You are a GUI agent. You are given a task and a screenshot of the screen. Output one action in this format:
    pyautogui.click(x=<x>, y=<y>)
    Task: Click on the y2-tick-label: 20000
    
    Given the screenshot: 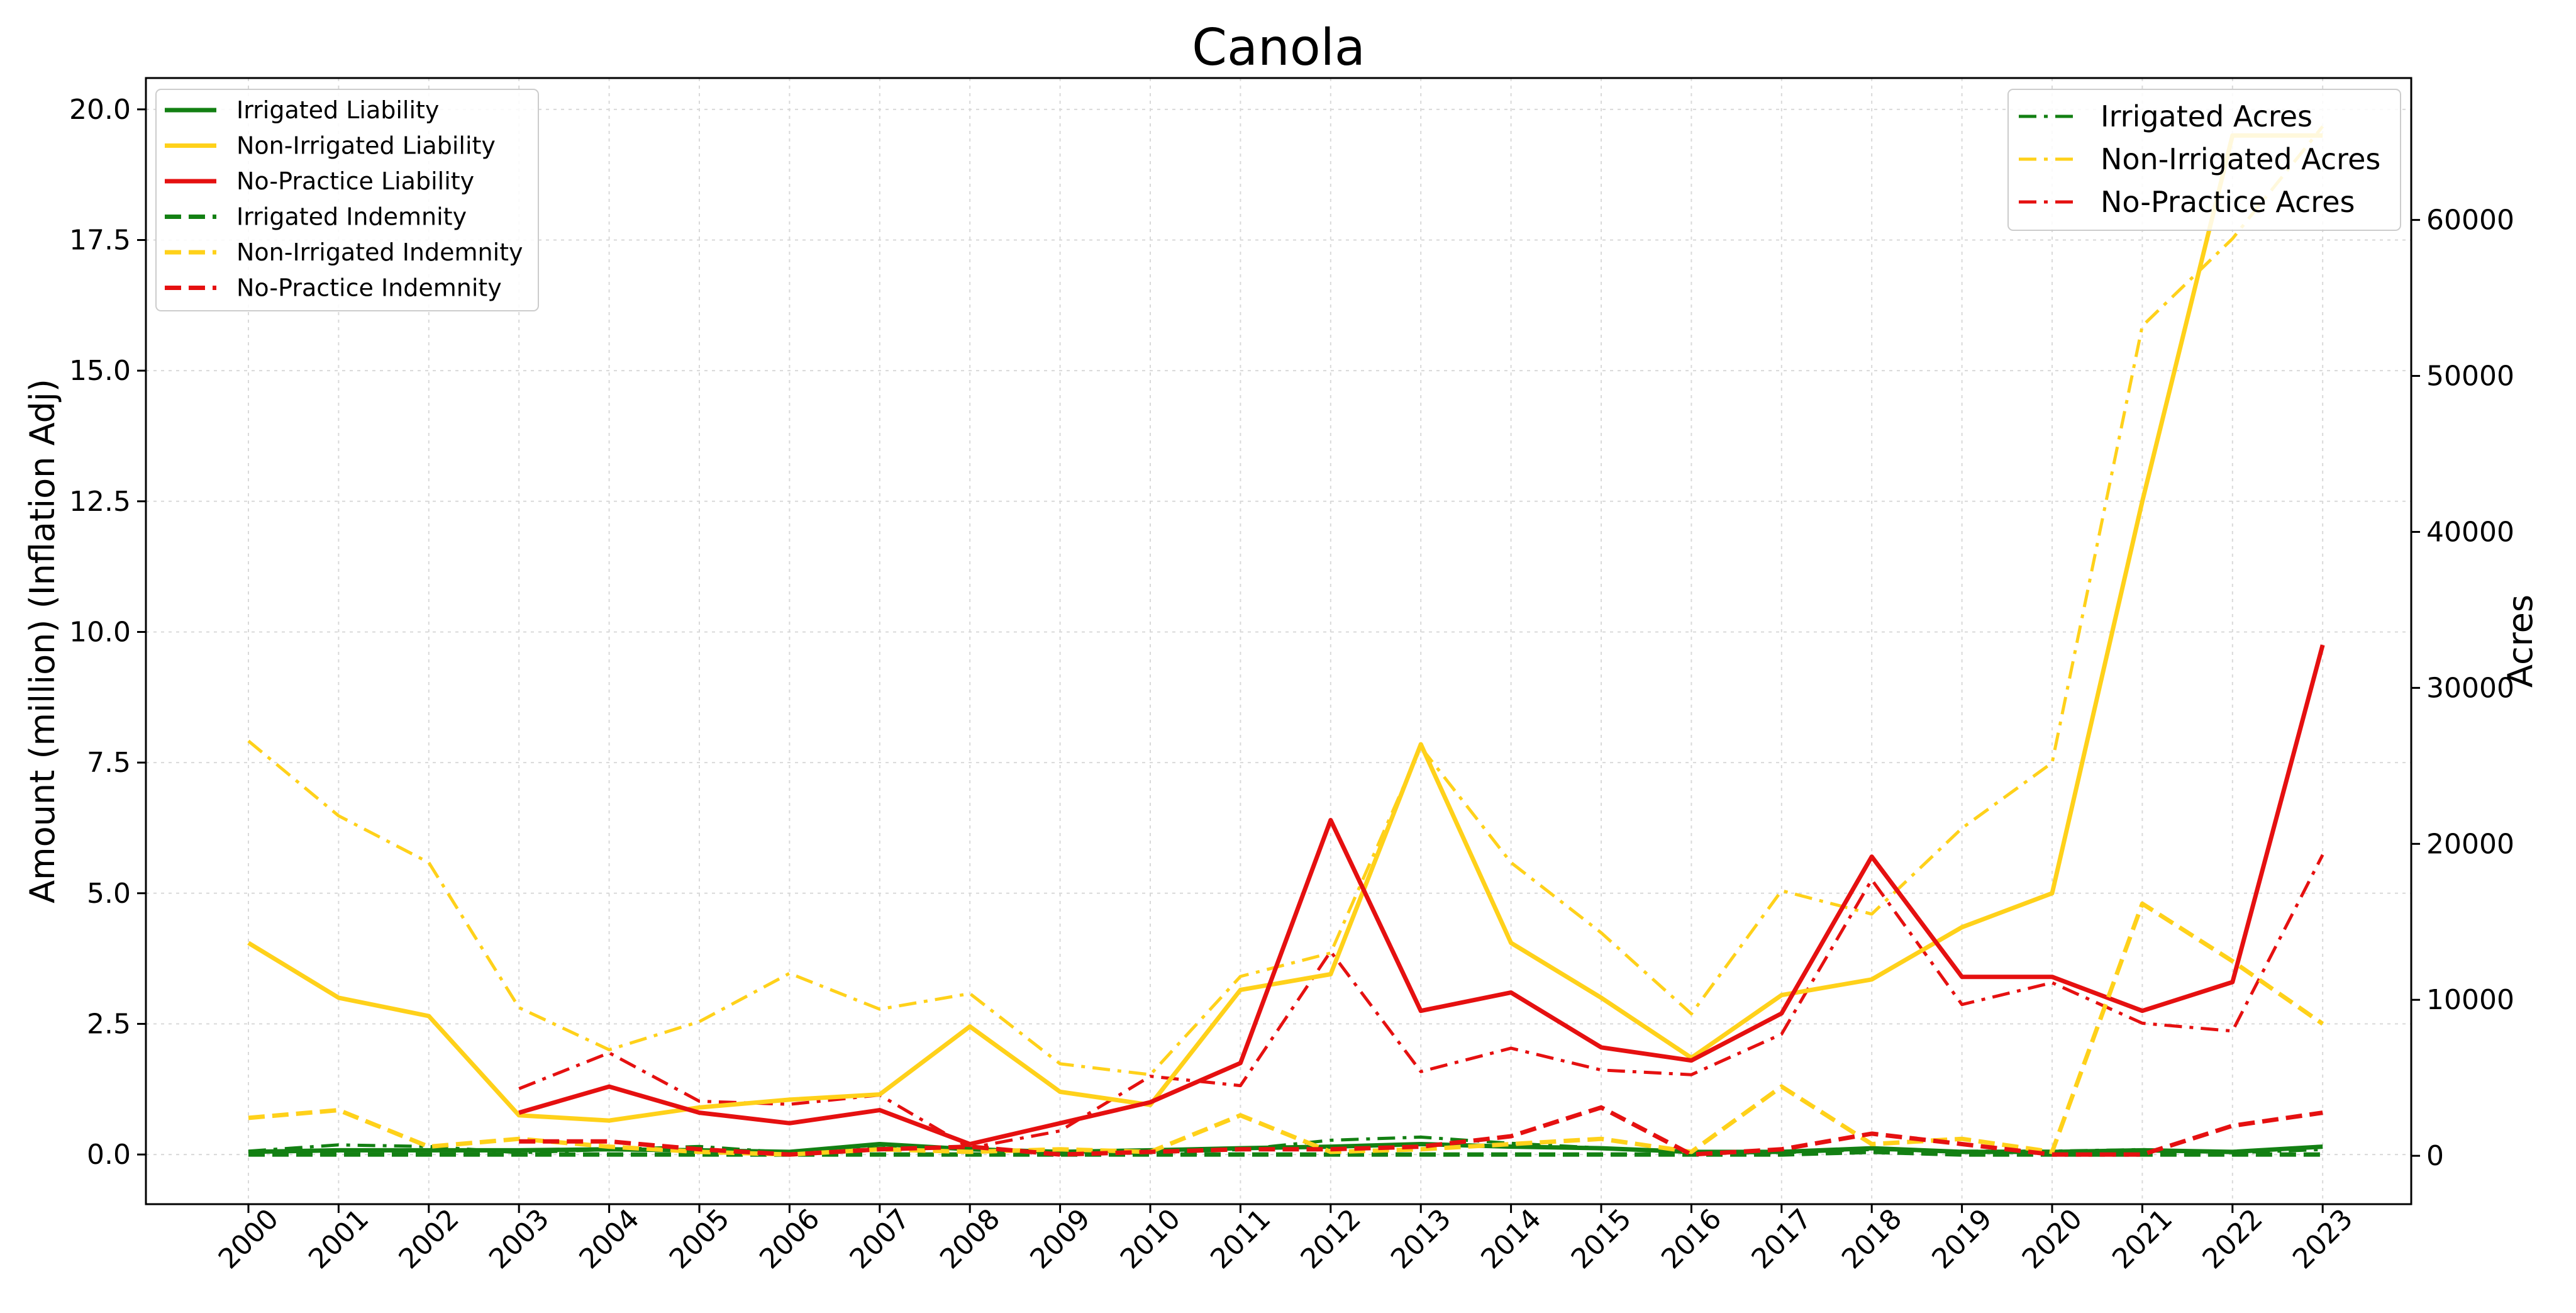 What is the action you would take?
    pyautogui.click(x=2470, y=844)
    